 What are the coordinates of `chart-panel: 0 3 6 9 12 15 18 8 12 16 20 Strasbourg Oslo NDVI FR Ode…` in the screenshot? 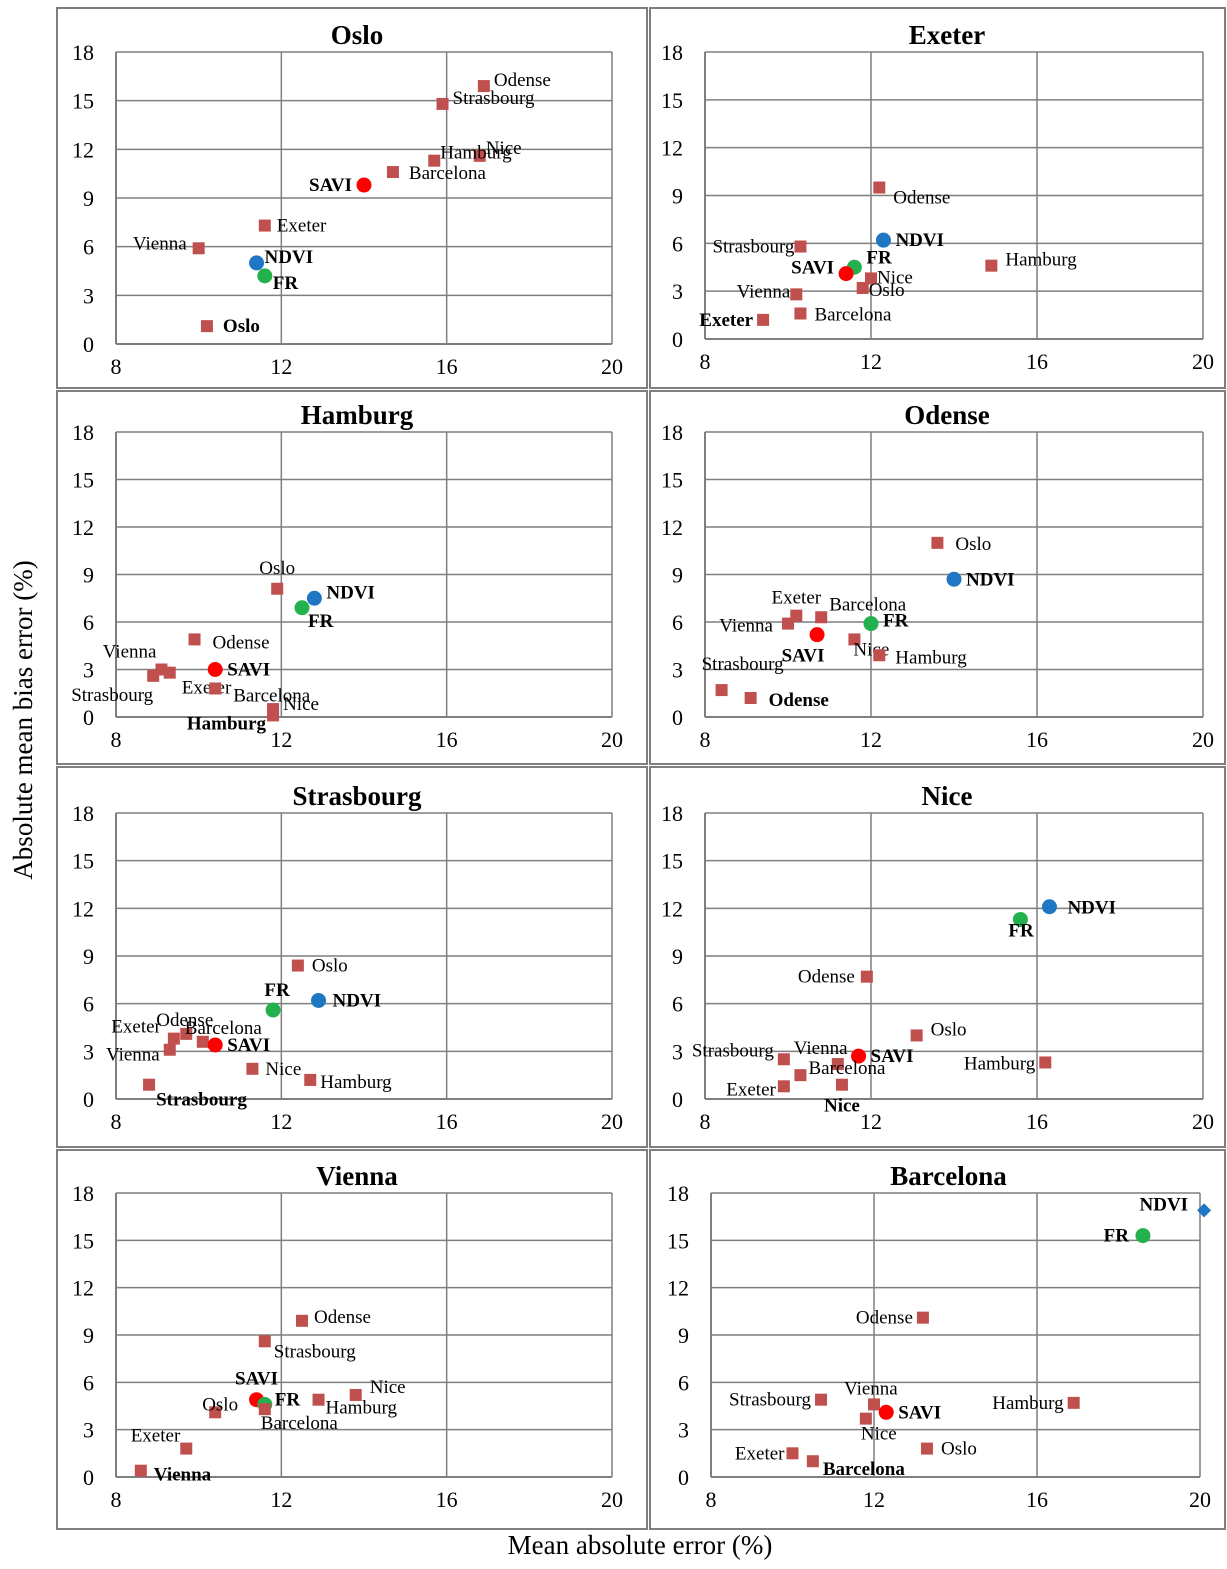 It's located at (352, 957).